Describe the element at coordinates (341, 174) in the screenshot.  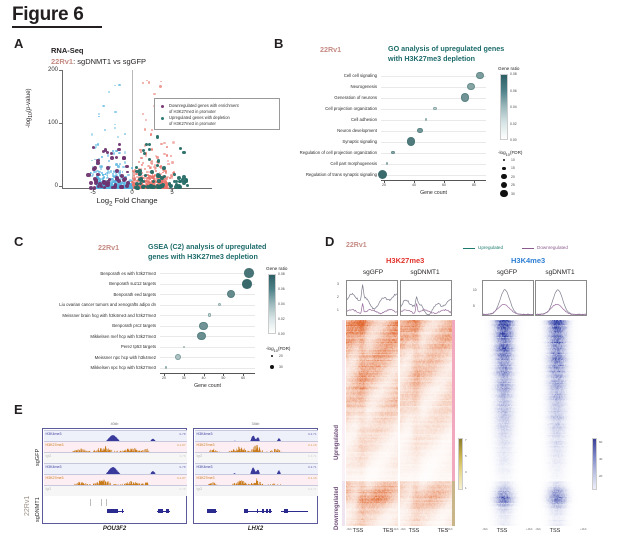
I see `bubble-category-label: Regulation of trans synaptic signaling` at that location.